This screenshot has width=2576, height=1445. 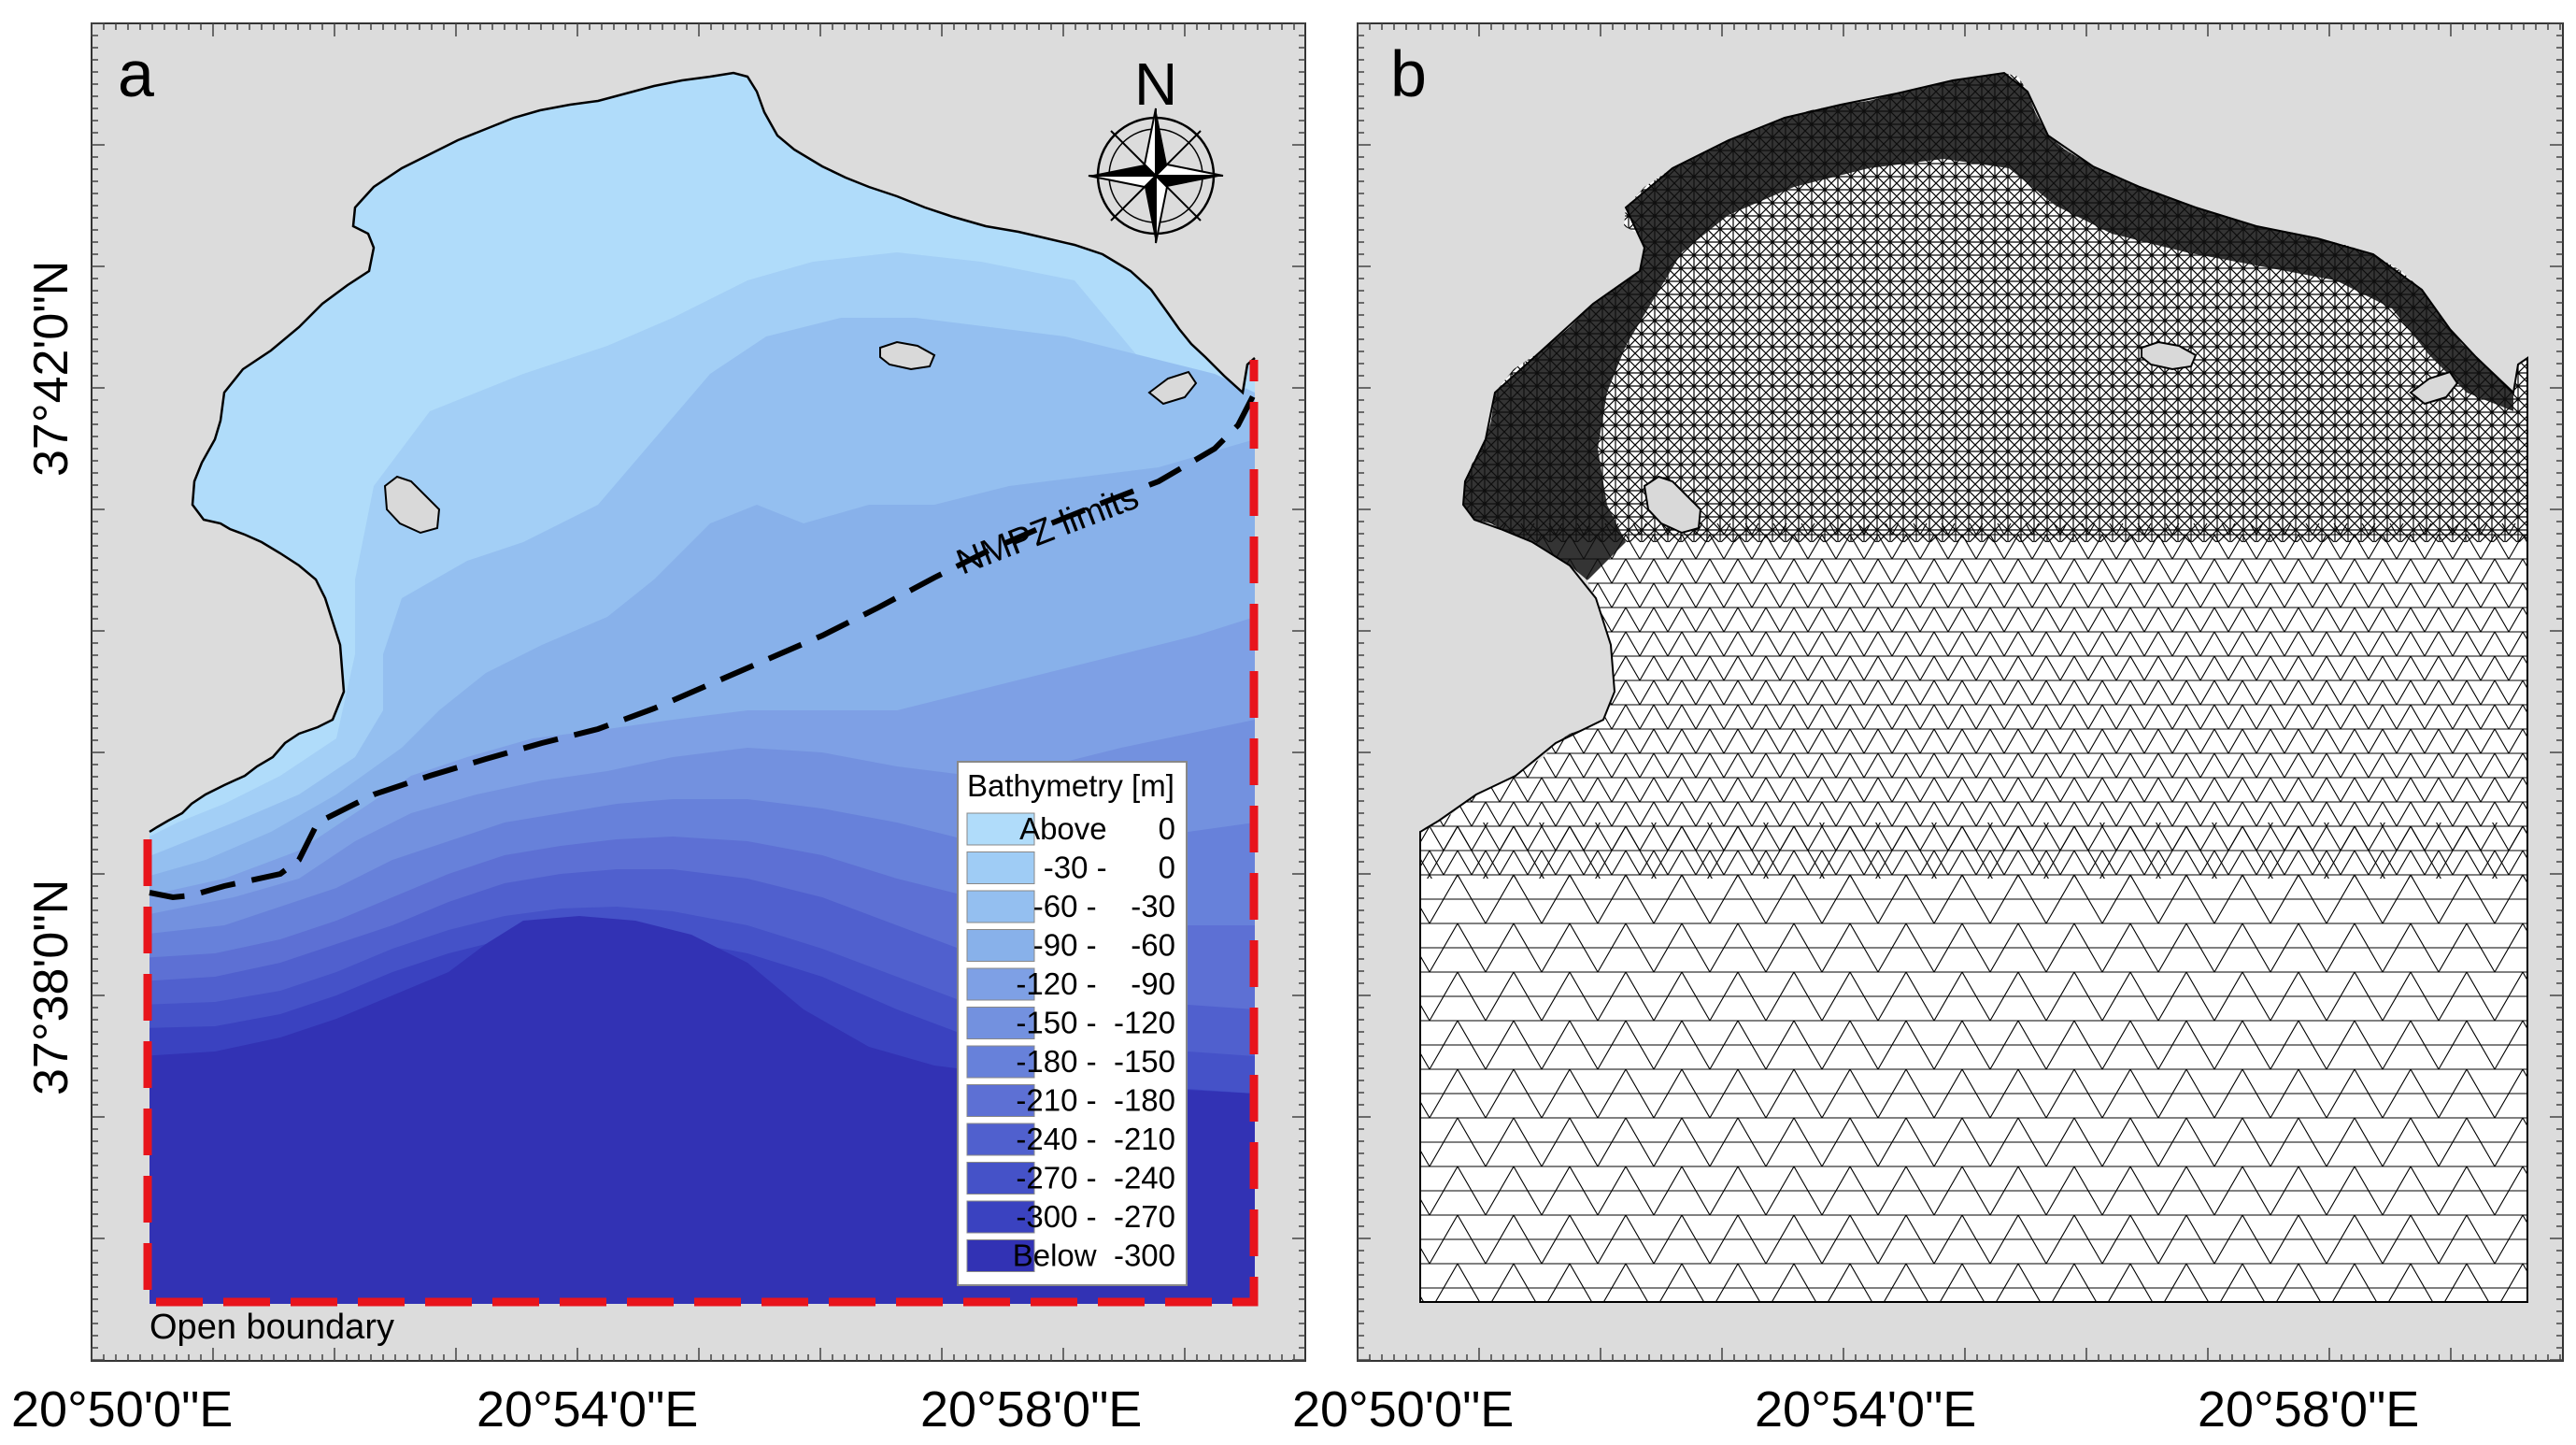 What do you see at coordinates (122, 1409) in the screenshot?
I see `x-tick-label-a-1: 20°50'0"E` at bounding box center [122, 1409].